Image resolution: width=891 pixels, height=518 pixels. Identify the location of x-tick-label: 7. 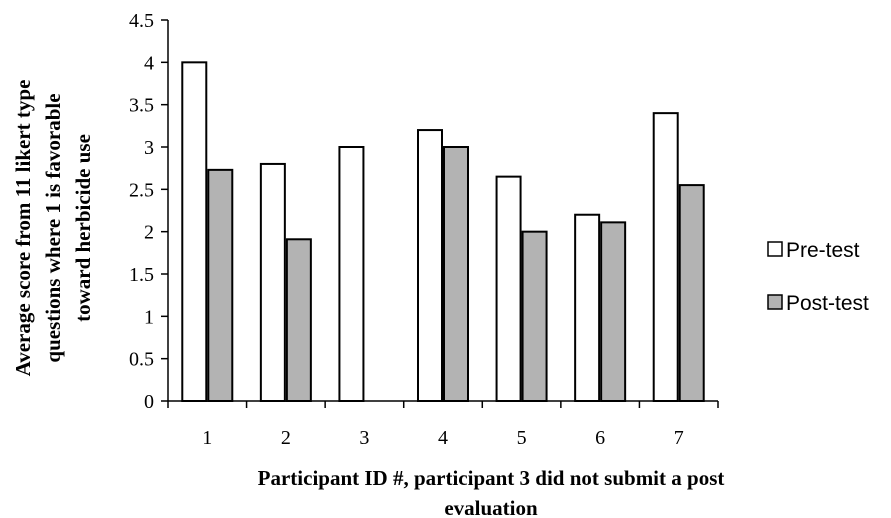
(679, 438).